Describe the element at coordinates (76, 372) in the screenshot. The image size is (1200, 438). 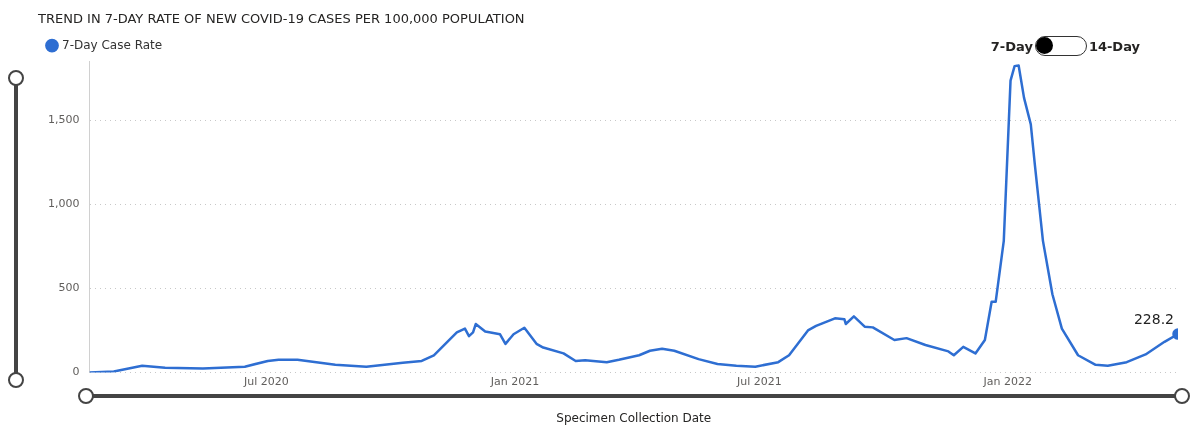
I see `y-tick-label: 0` at that location.